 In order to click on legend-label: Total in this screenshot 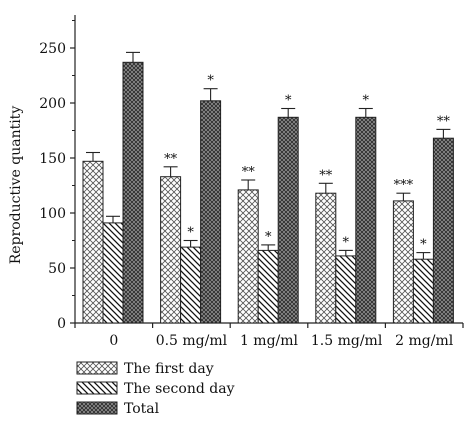, I will do `click(142, 409)`.